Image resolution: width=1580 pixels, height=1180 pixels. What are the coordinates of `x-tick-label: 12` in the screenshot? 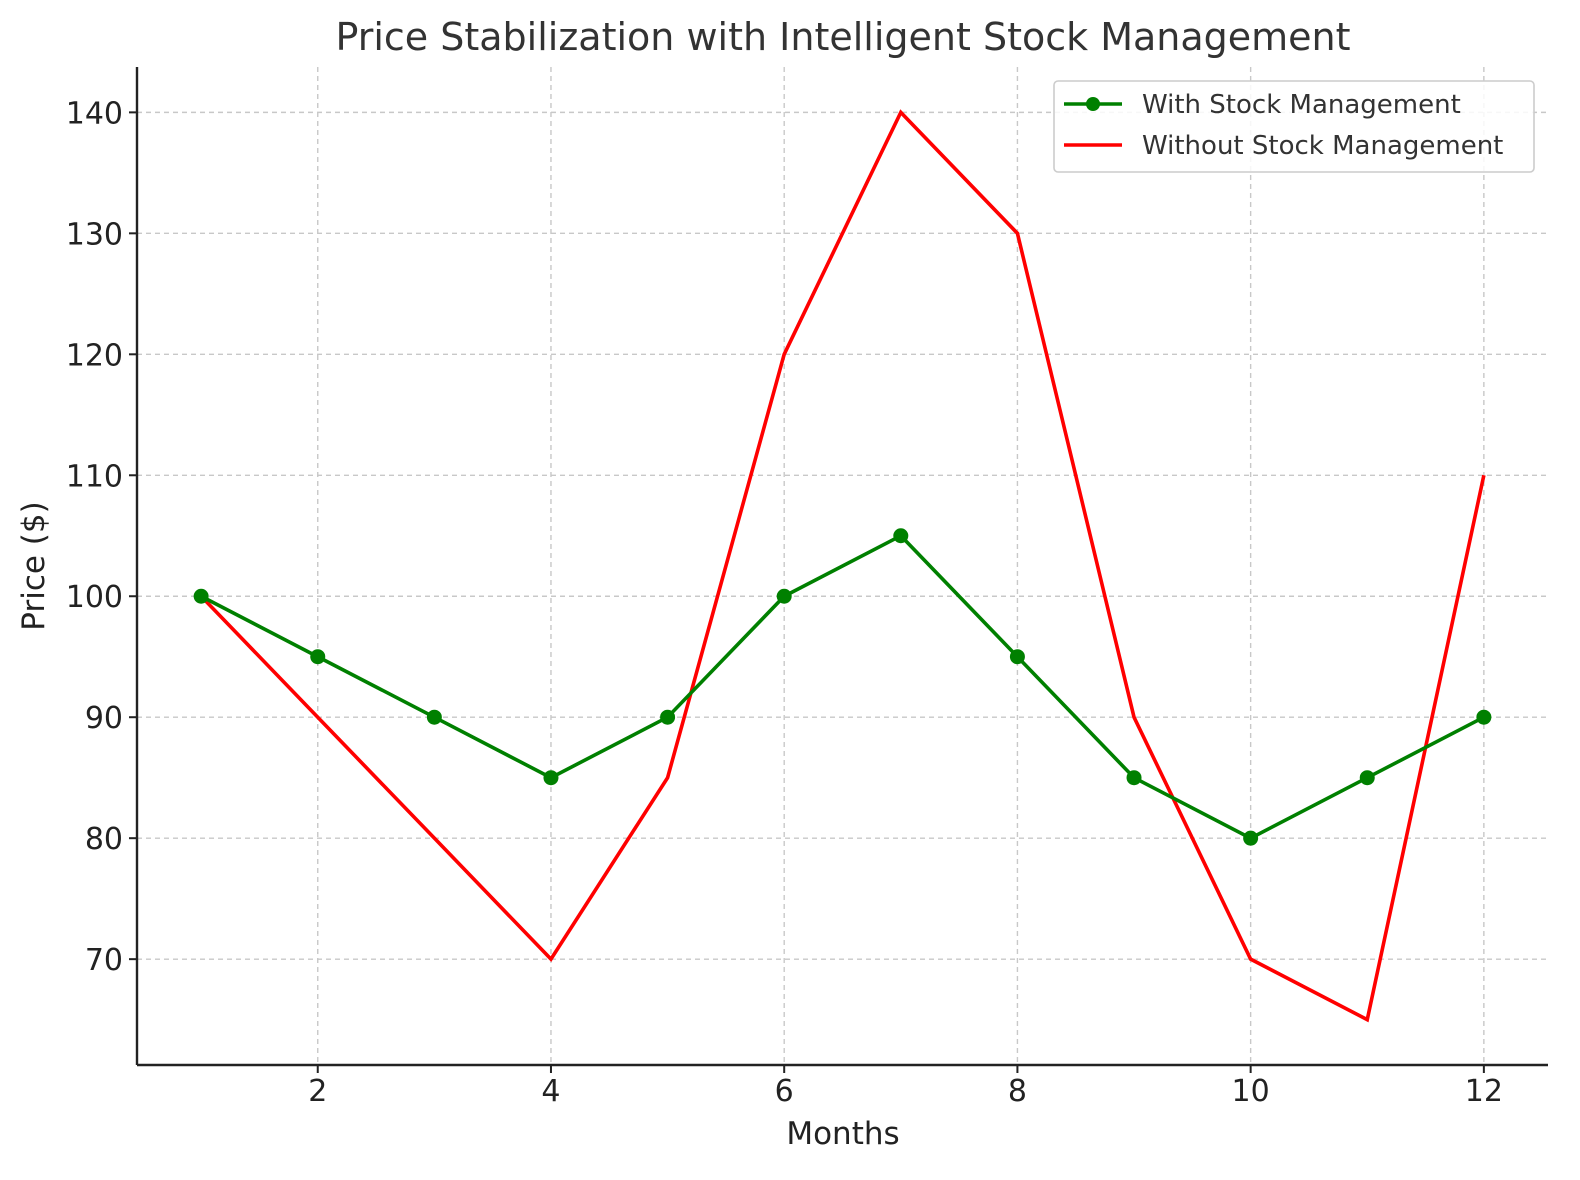 It's located at (1484, 1091).